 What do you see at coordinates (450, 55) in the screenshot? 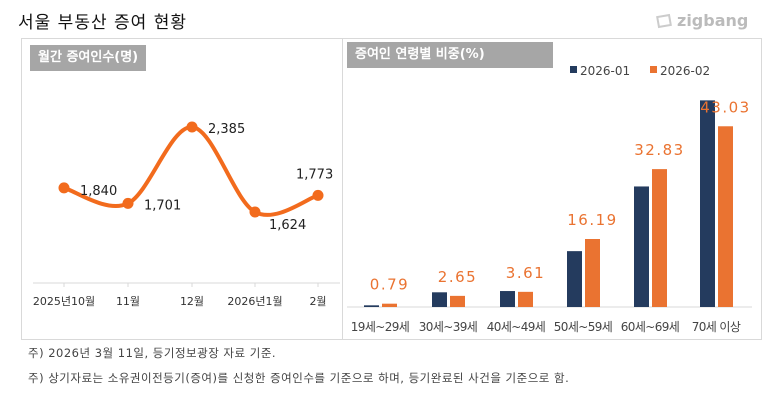
I see `bar-chart-title: 증여인 연령별 비중(%)` at bounding box center [450, 55].